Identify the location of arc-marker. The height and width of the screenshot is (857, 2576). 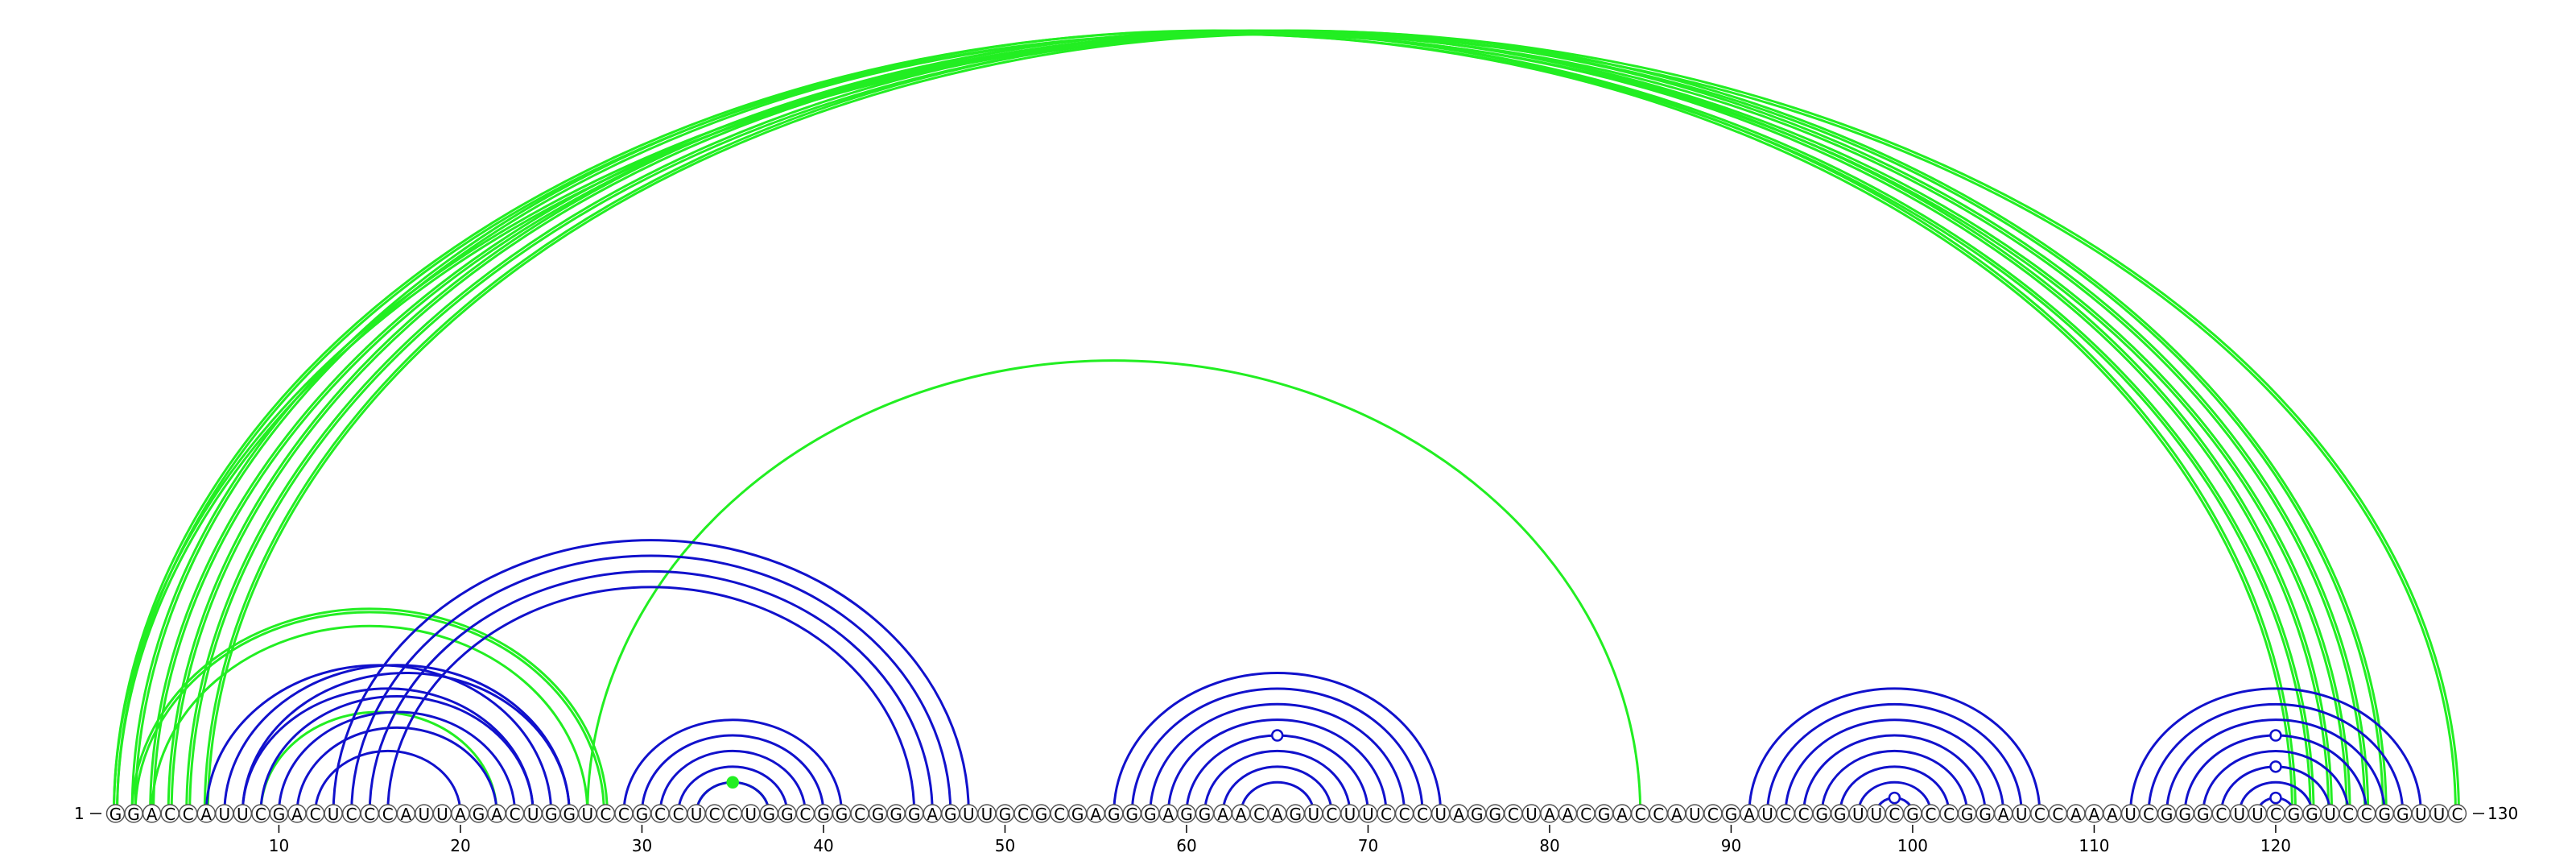
(732, 782).